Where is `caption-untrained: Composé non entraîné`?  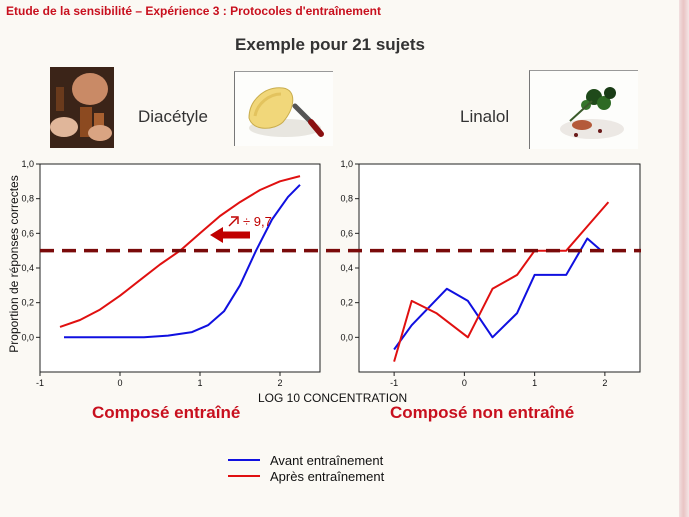
caption-untrained: Composé non entraîné is located at coordinates (482, 412).